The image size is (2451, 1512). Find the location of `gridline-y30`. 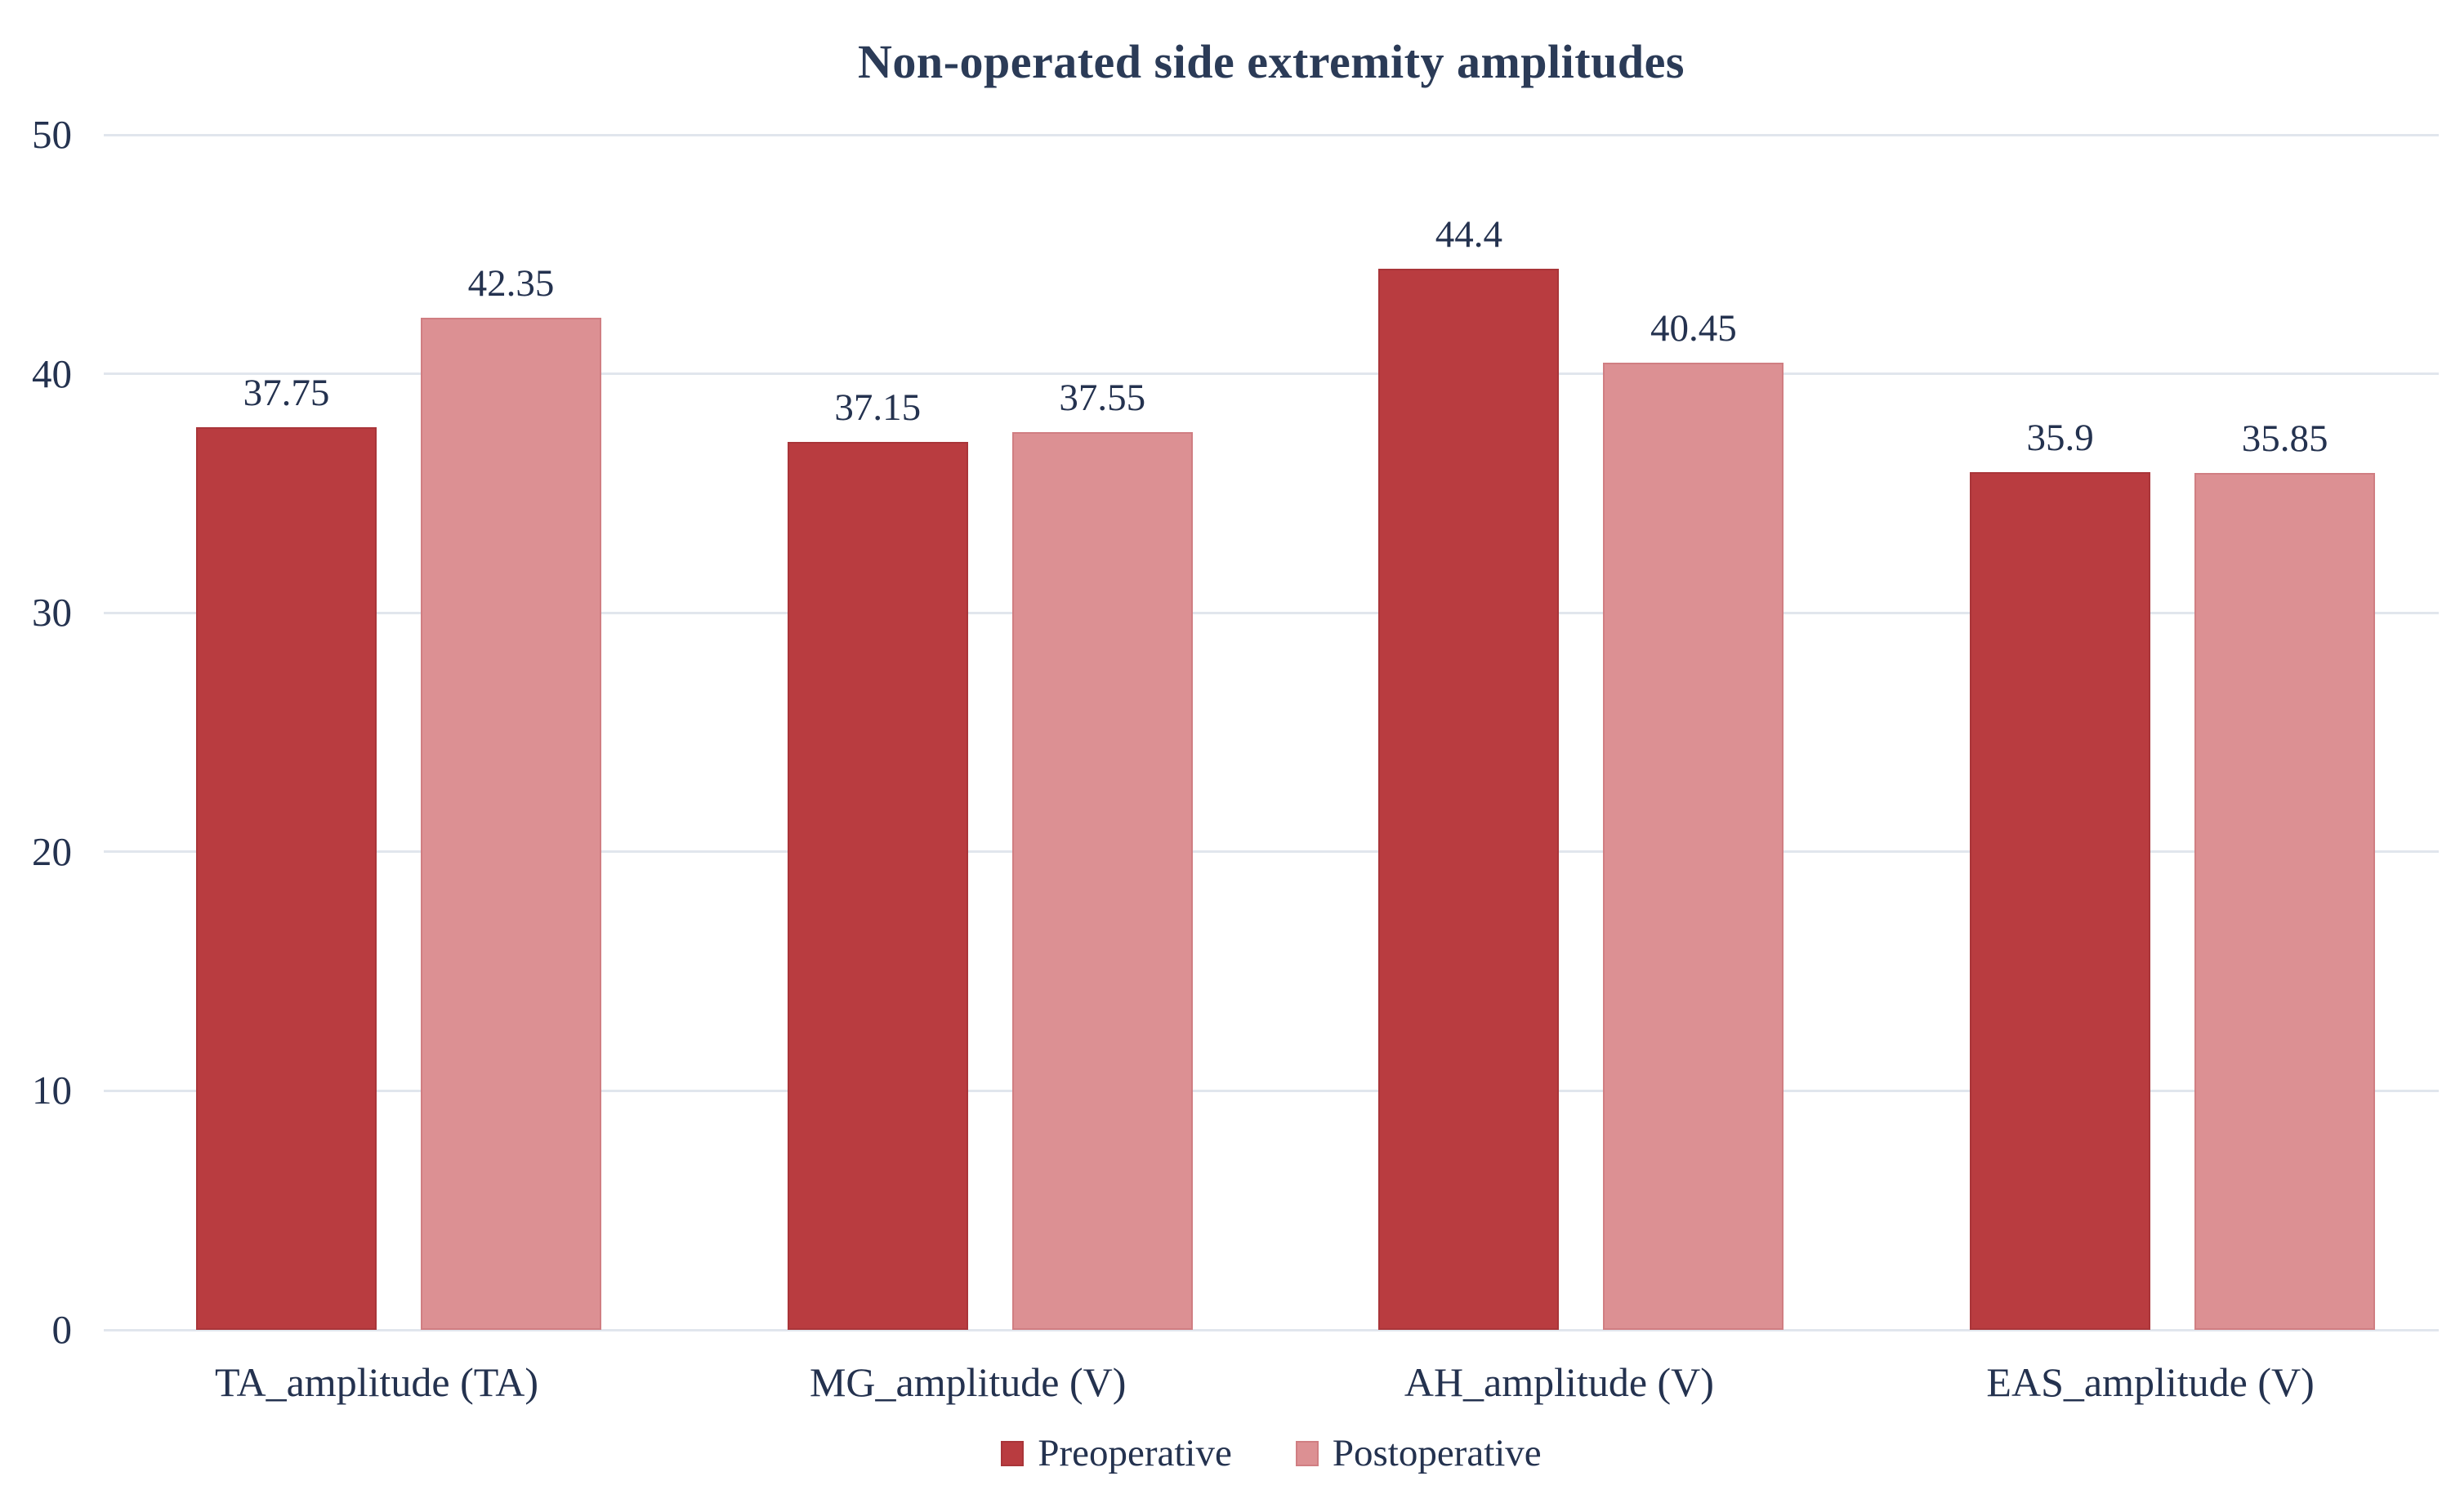

gridline-y30 is located at coordinates (1271, 612).